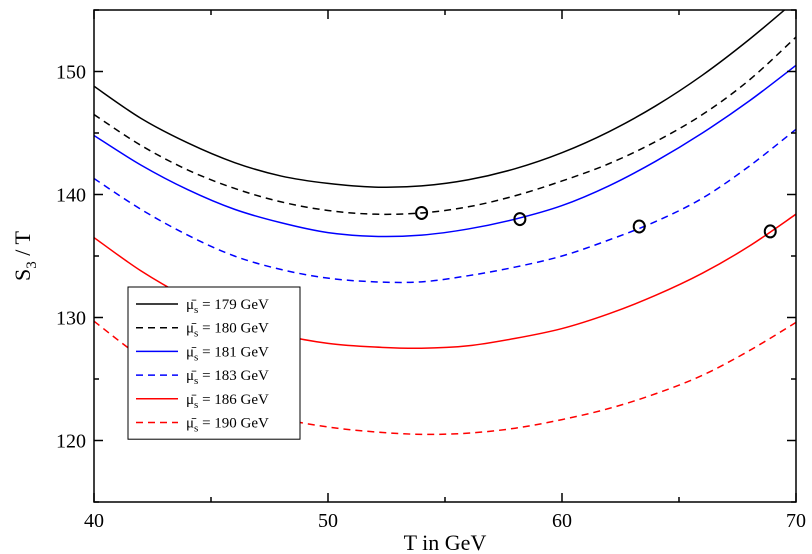 The height and width of the screenshot is (554, 812). What do you see at coordinates (328, 521) in the screenshot?
I see `x-tick-label: 50` at bounding box center [328, 521].